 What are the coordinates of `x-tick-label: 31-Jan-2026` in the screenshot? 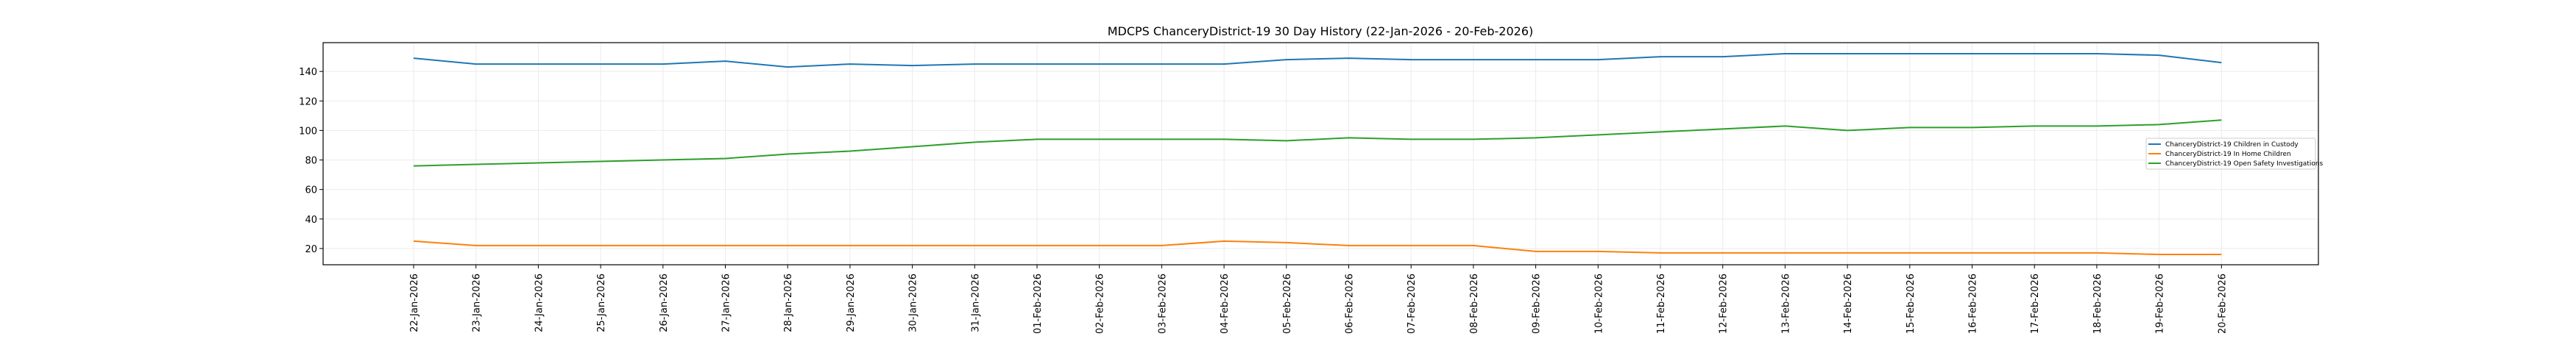 It's located at (975, 303).